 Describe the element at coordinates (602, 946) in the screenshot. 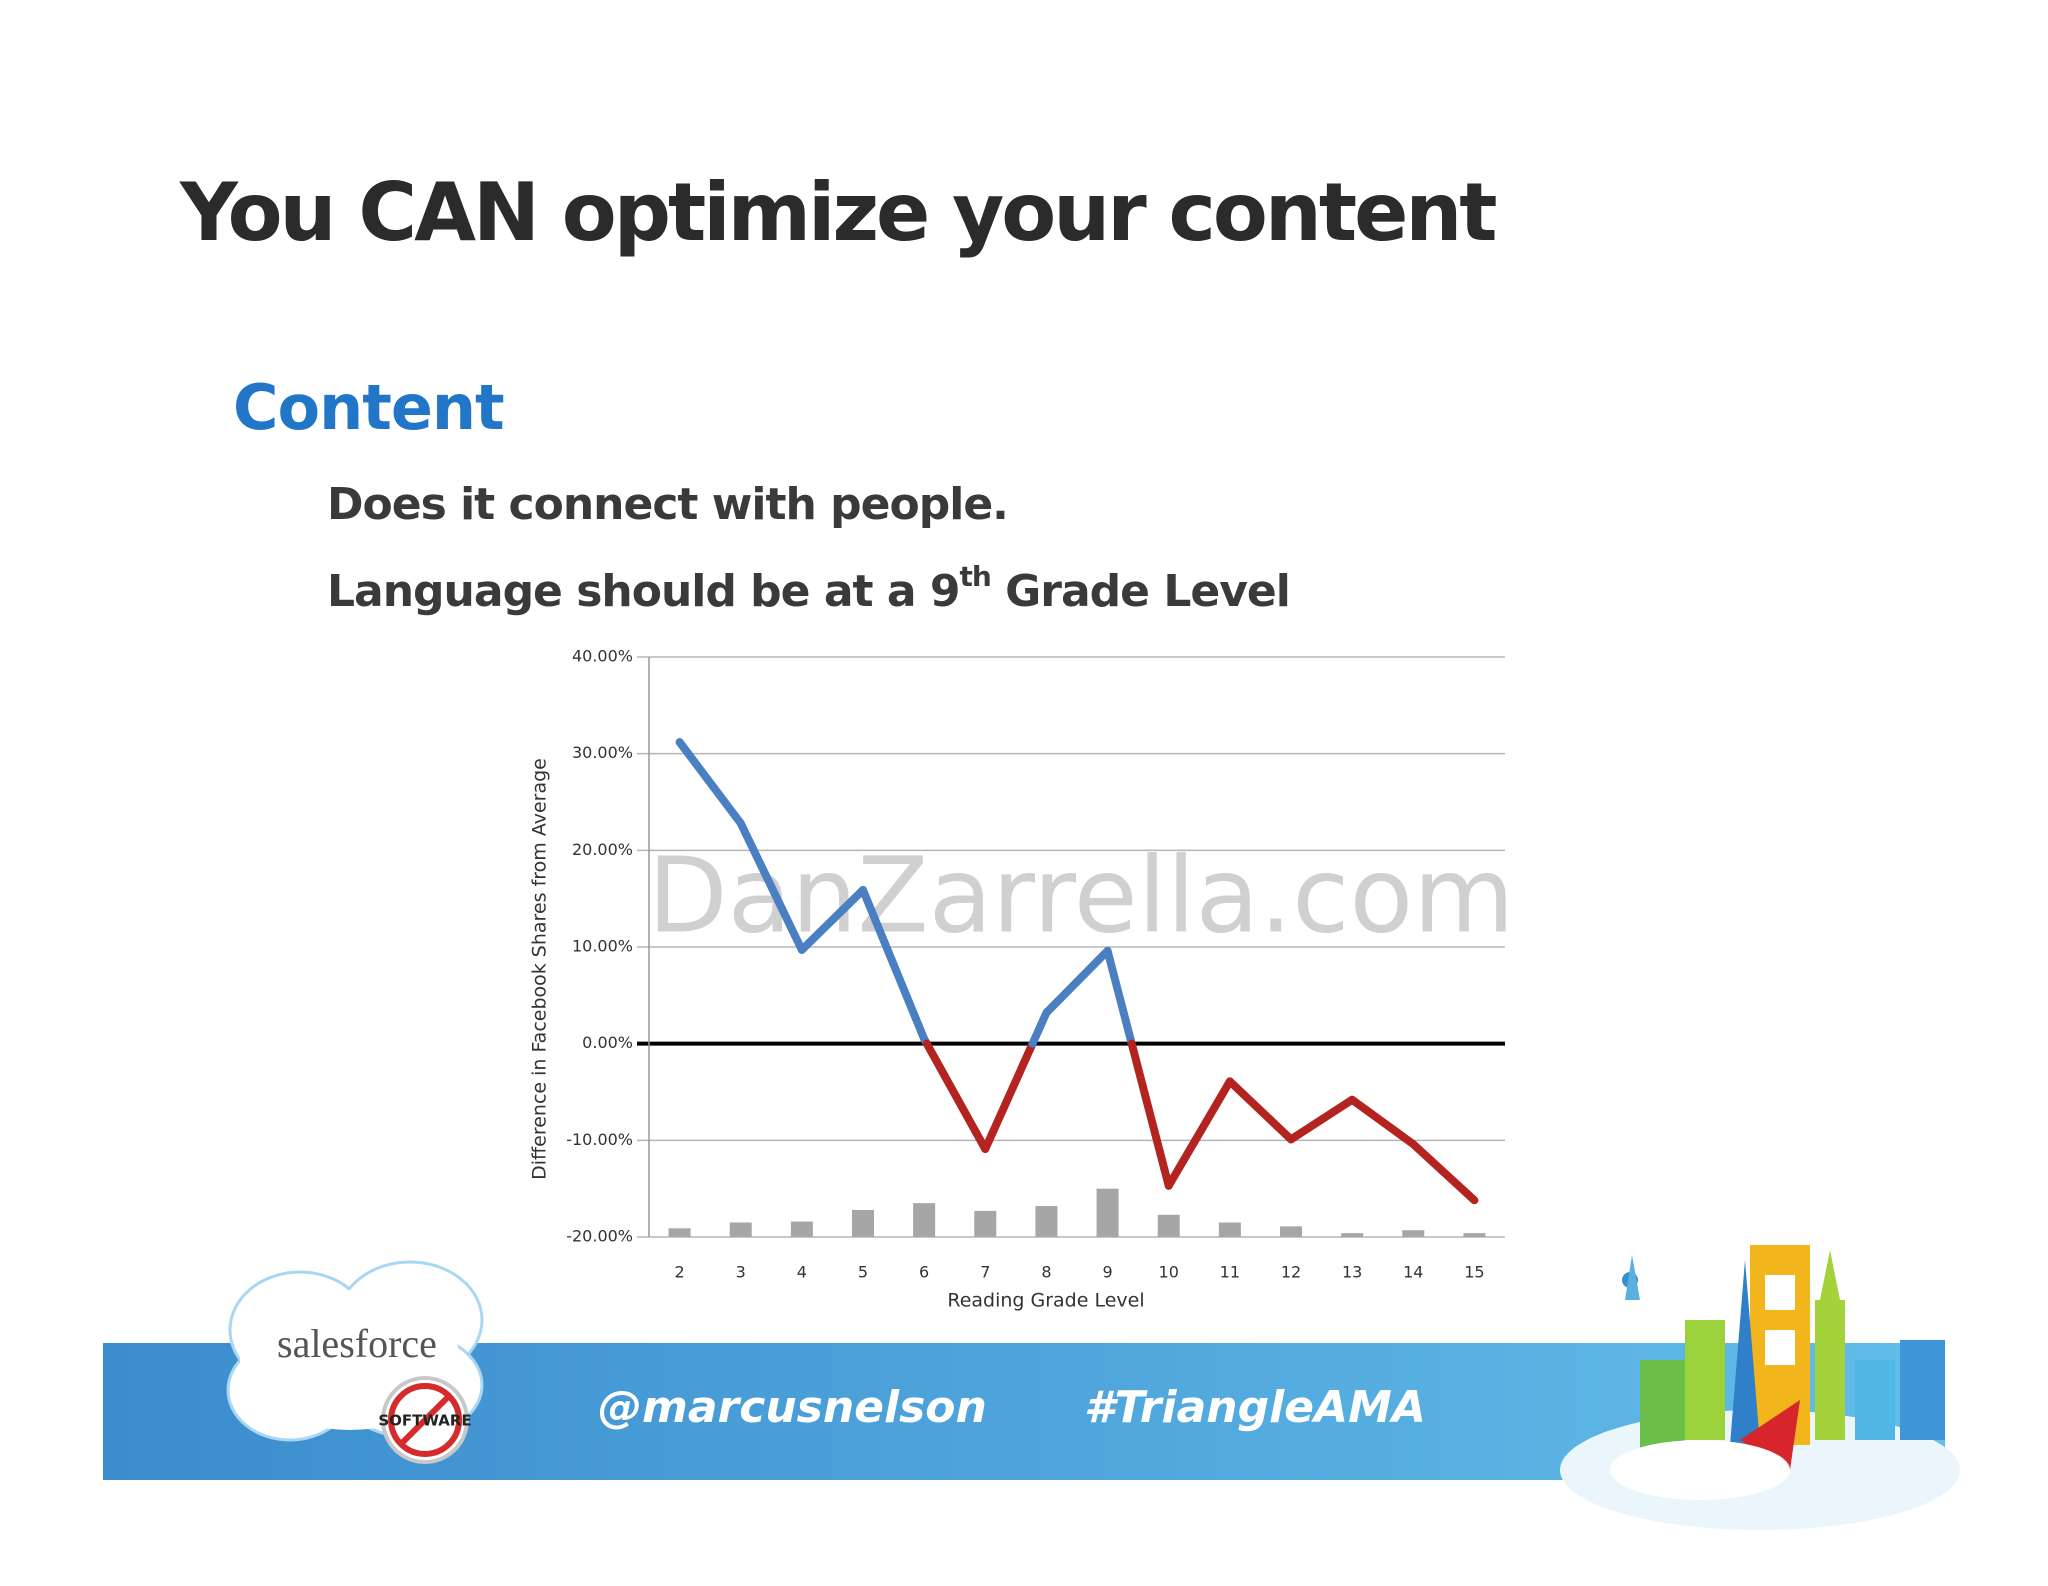

I see `y-tick-label: 10.00%` at that location.